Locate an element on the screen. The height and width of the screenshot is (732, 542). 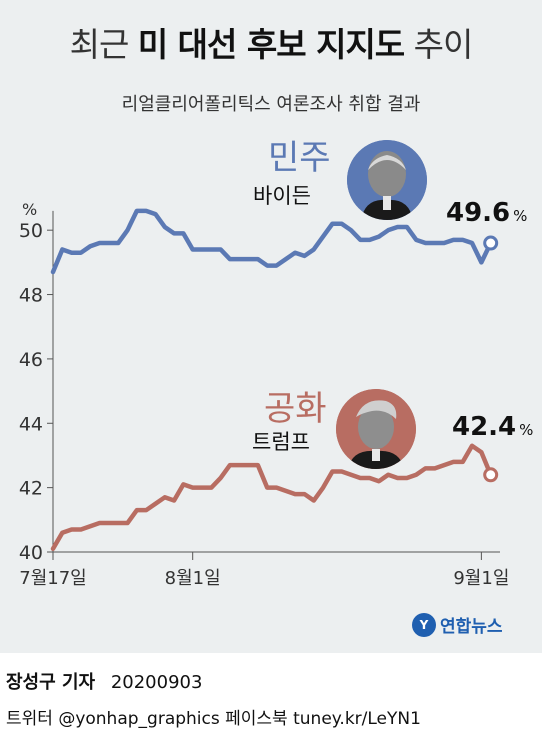
trump-portrait-icon is located at coordinates (376, 429).